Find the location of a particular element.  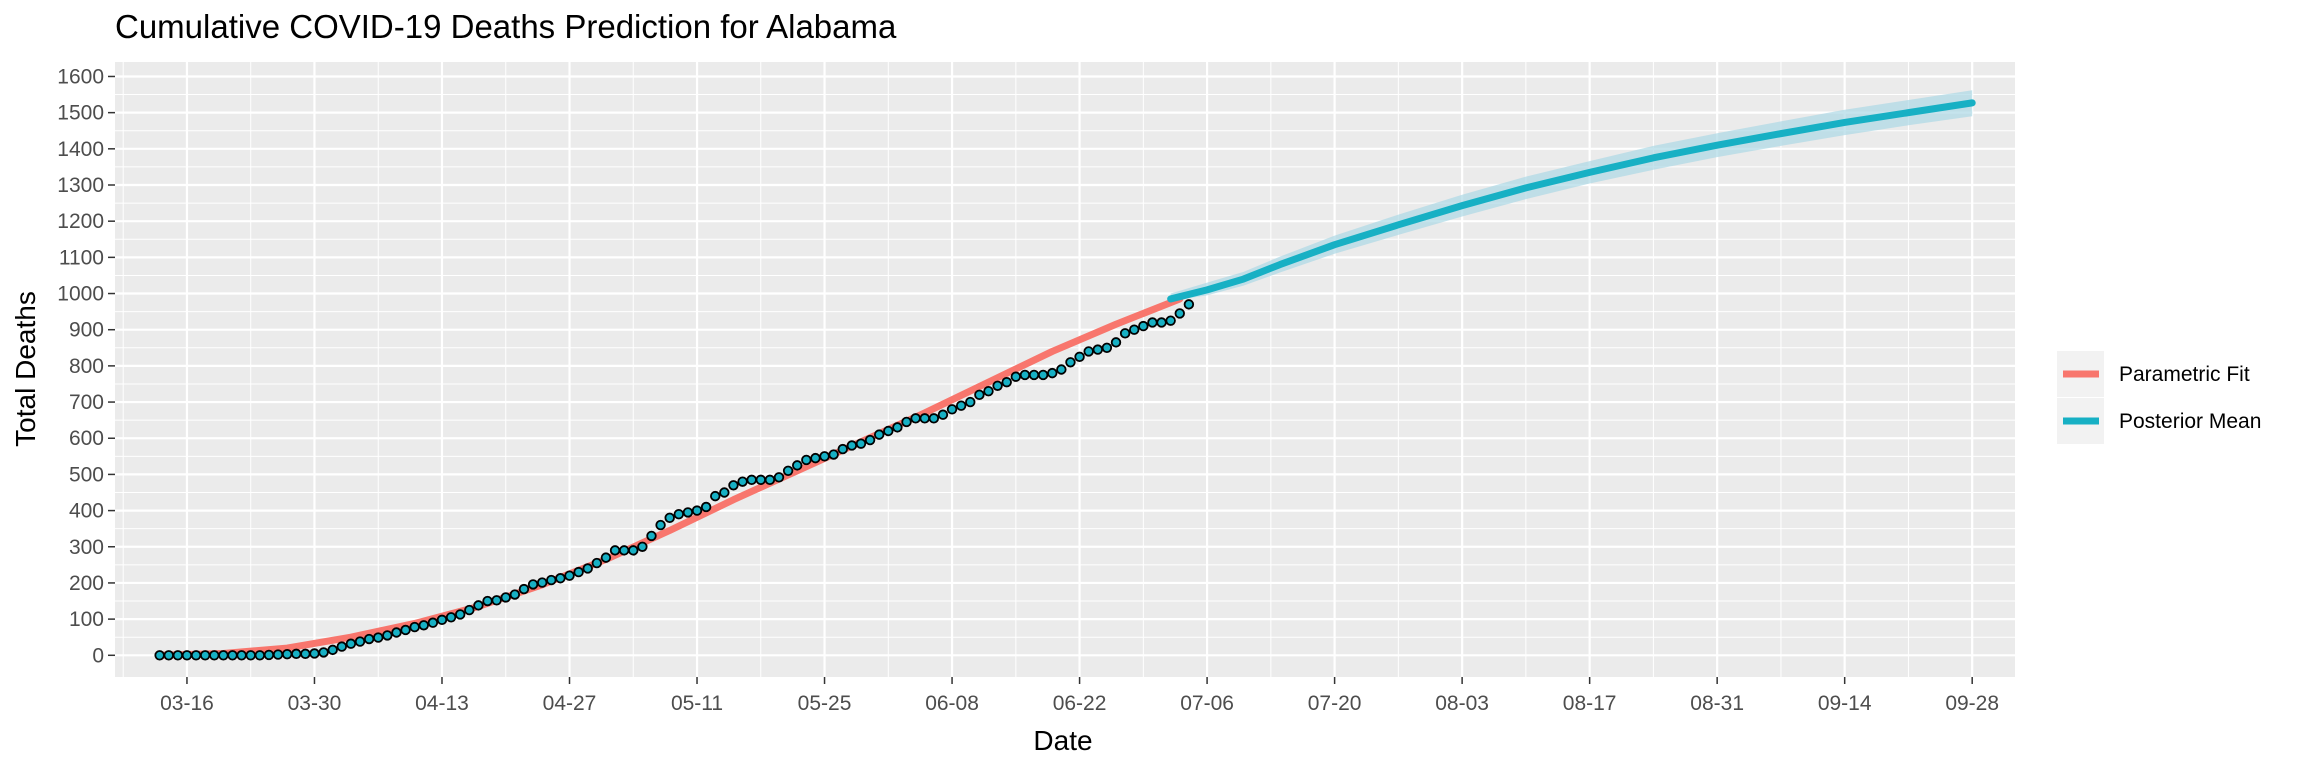

x-tick-label: 08-31 is located at coordinates (1717, 703).